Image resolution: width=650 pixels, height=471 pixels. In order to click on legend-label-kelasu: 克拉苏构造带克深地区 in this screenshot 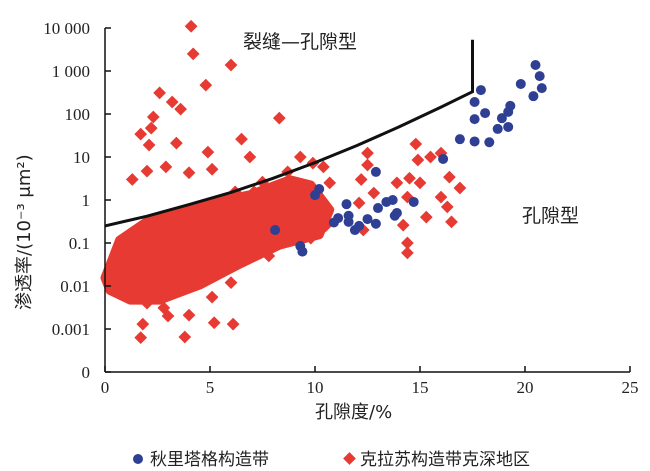, I will do `click(445, 460)`.